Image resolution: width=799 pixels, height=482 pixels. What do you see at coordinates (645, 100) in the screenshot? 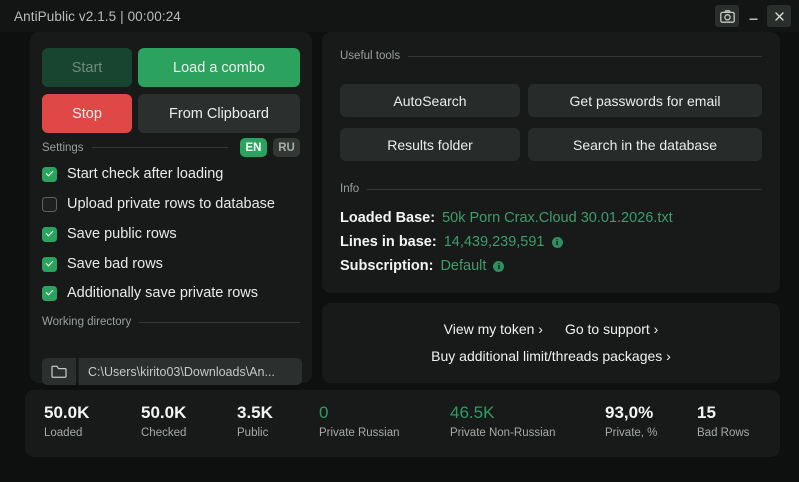
I see `get-passwords-for-email-button: Get passwords for email` at bounding box center [645, 100].